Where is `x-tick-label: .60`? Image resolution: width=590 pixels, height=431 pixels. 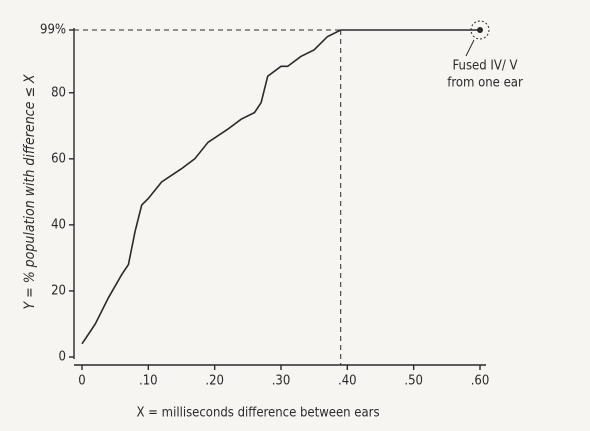 x-tick-label: .60 is located at coordinates (480, 381).